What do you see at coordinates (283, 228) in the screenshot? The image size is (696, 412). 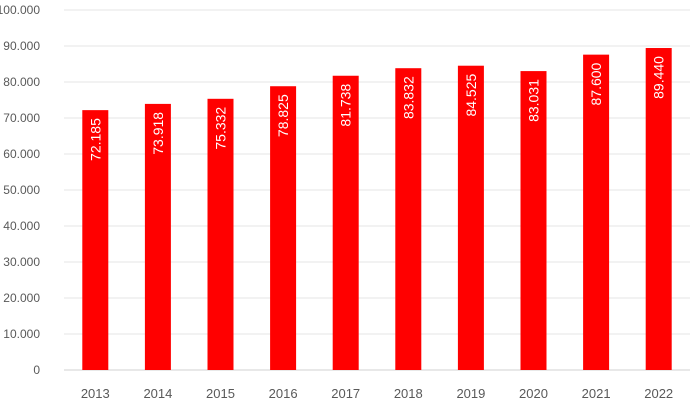 I see `bar-2016` at bounding box center [283, 228].